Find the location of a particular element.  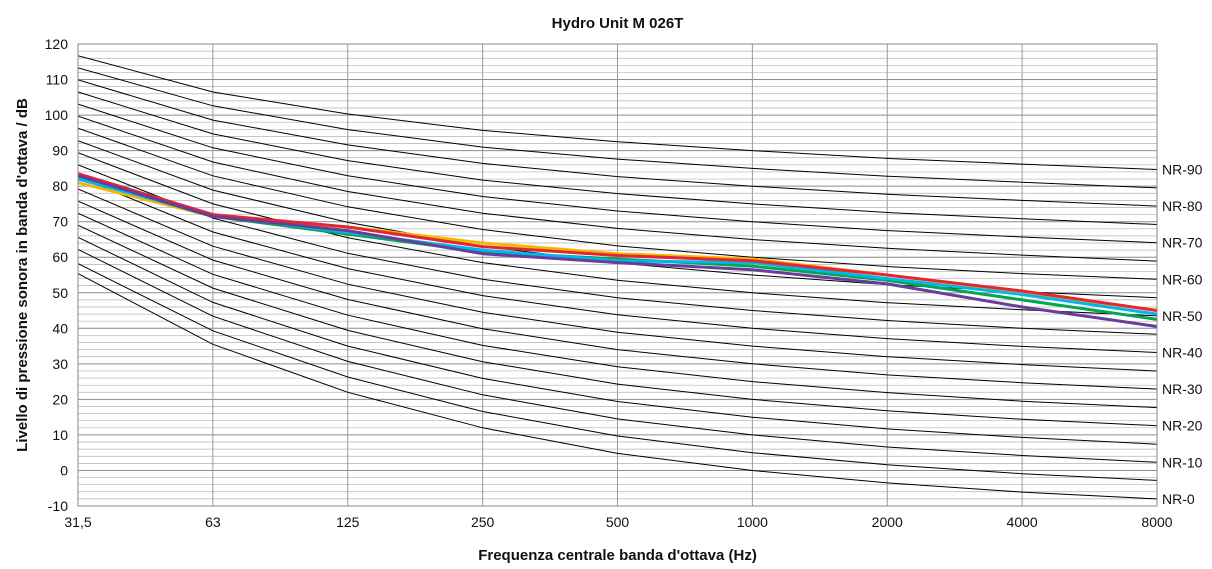

x-axis-label: Frequenza centrale banda d'ottava (Hz) is located at coordinates (617, 555).